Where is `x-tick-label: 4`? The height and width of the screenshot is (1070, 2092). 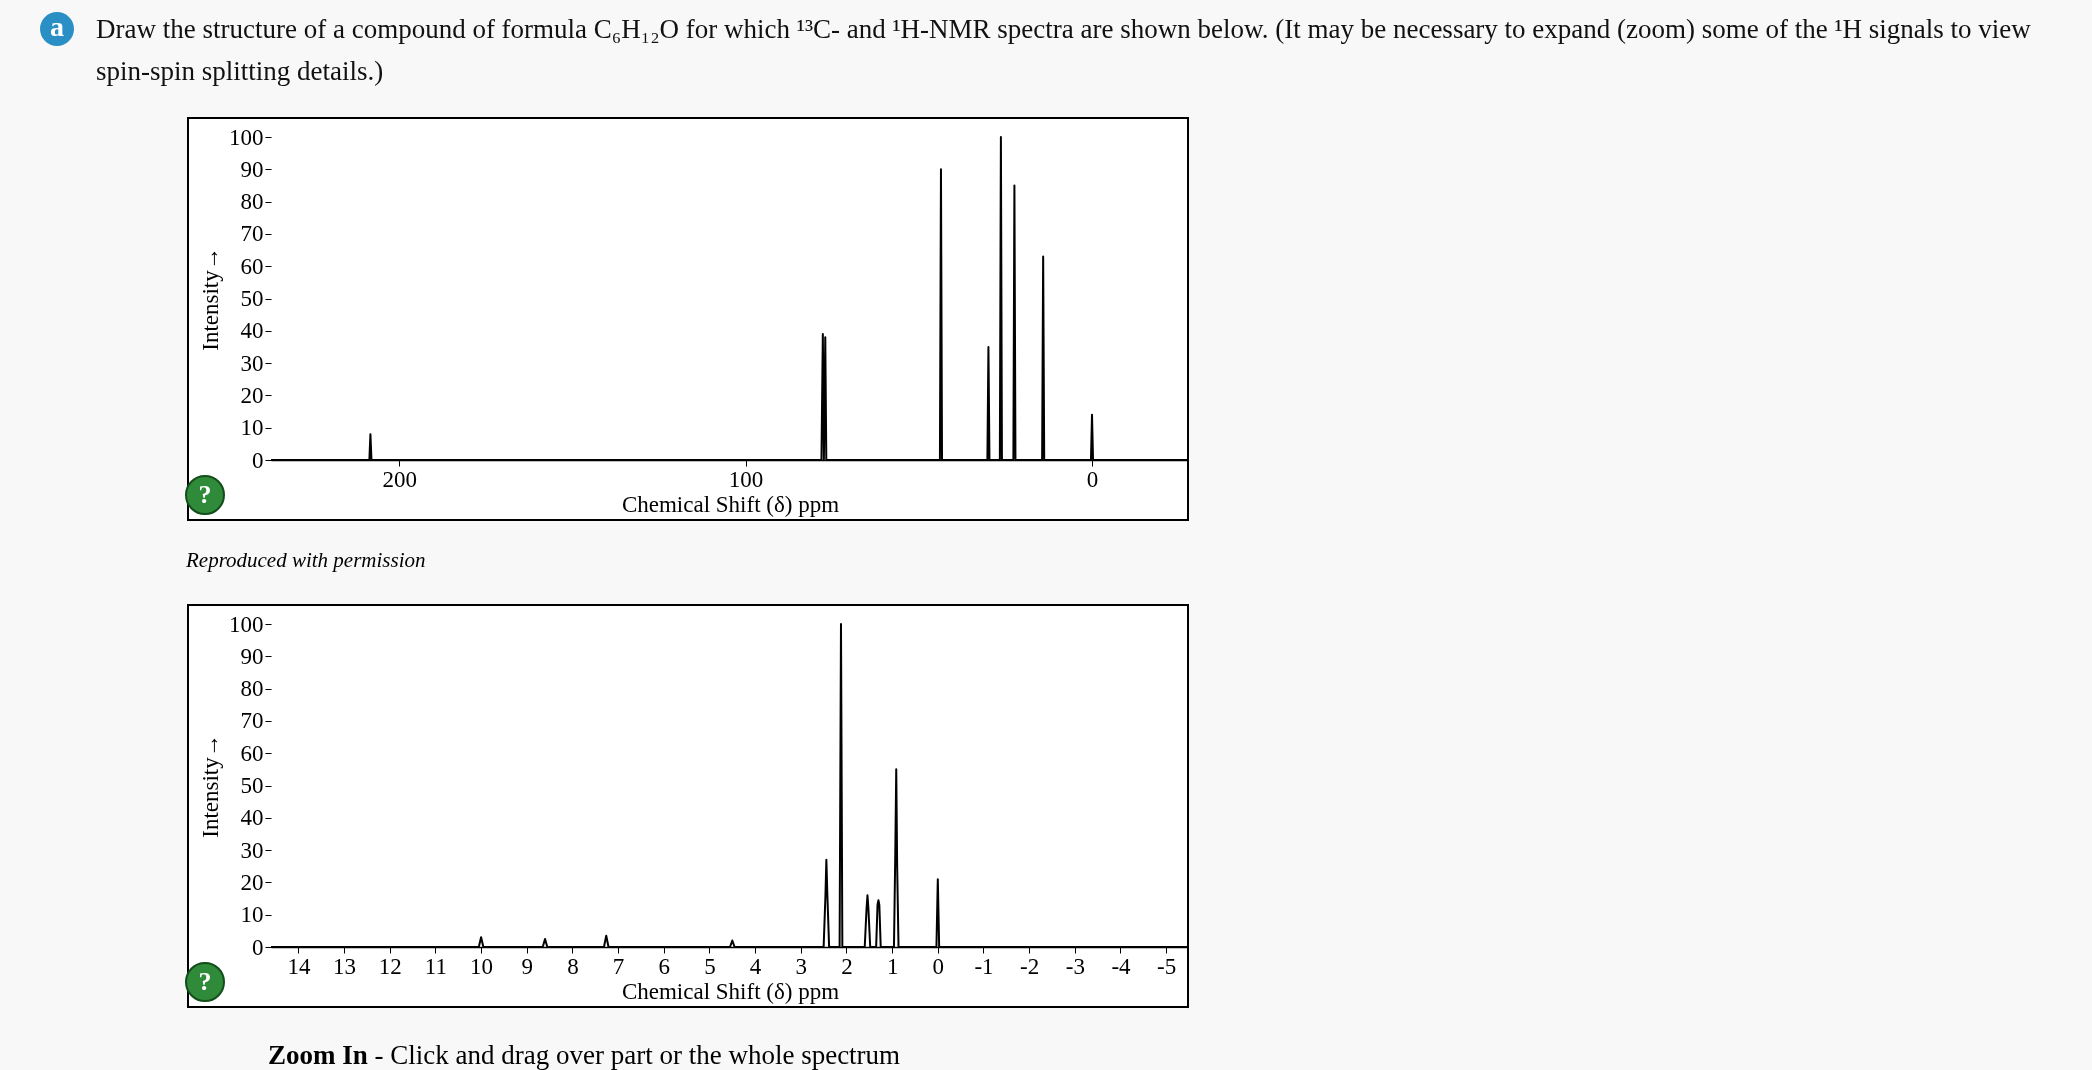
x-tick-label: 4 is located at coordinates (755, 966).